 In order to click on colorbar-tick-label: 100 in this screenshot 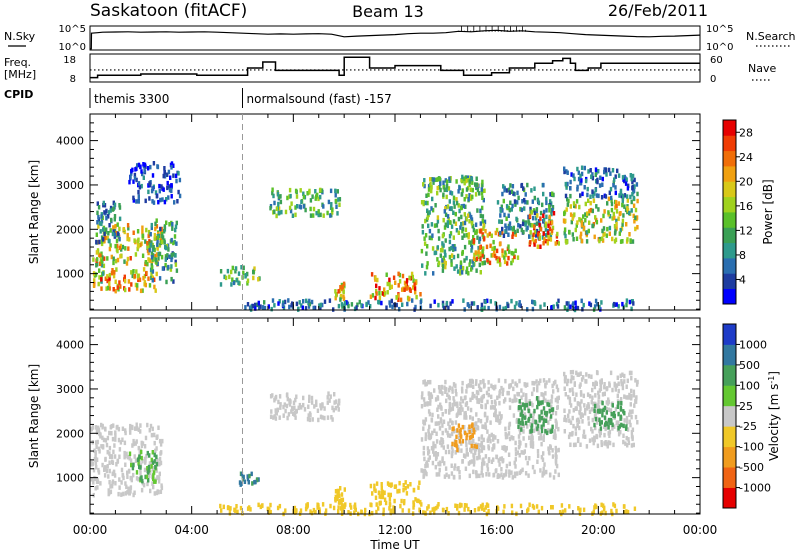, I will do `click(749, 385)`.